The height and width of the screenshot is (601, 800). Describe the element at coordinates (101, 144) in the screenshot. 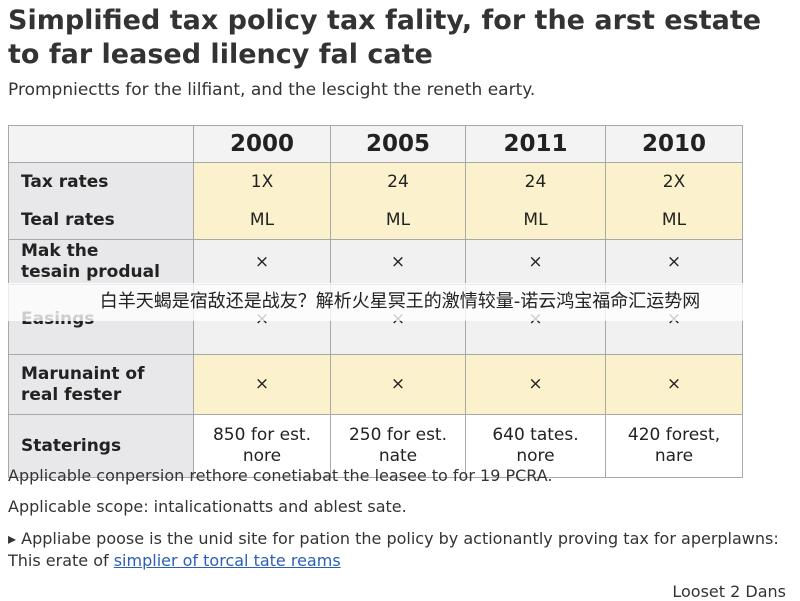

I see `corner` at that location.